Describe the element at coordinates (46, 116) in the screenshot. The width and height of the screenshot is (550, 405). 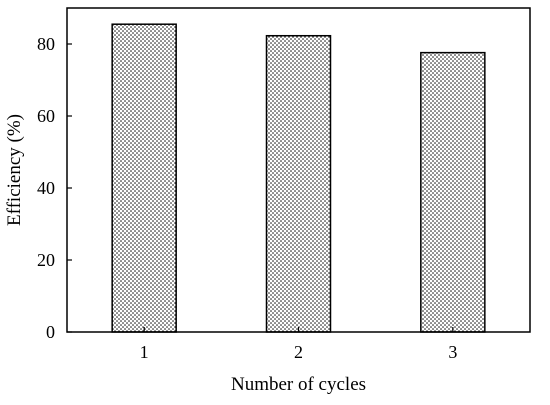
I see `y-tick-label: 60` at that location.